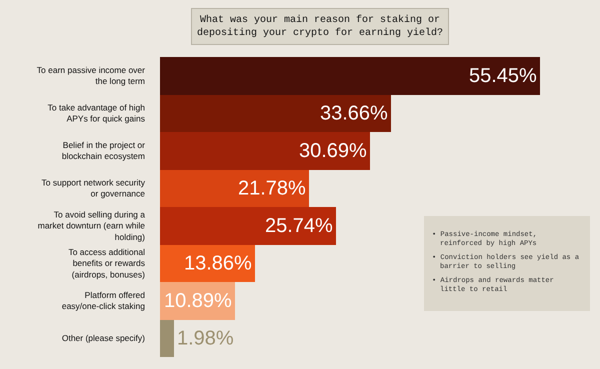 This screenshot has height=369, width=600. I want to click on y-tick-label: Belief in the project or blockchain ecosystem, so click(104, 151).